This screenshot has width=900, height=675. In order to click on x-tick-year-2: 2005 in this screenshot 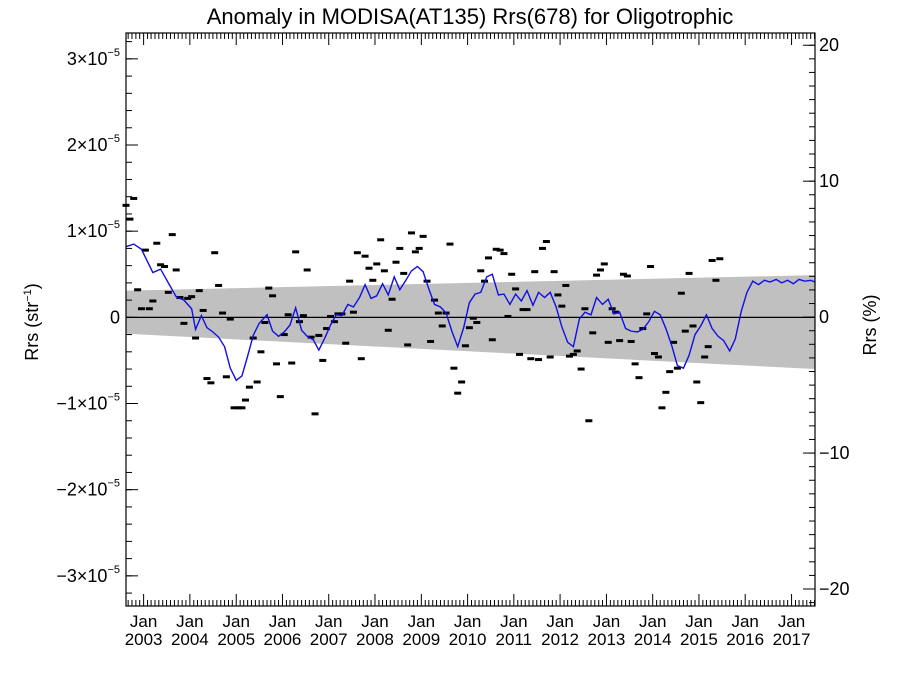, I will do `click(236, 639)`.